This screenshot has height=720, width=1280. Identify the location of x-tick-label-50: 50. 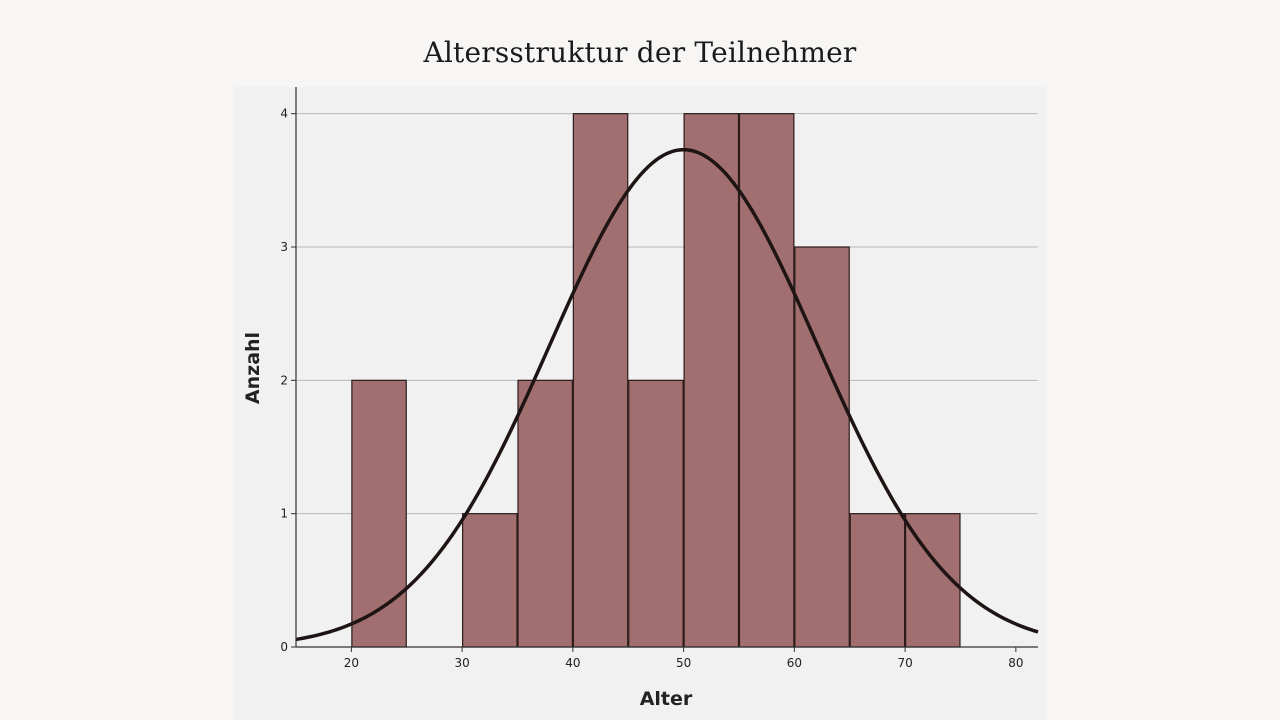
(683, 663).